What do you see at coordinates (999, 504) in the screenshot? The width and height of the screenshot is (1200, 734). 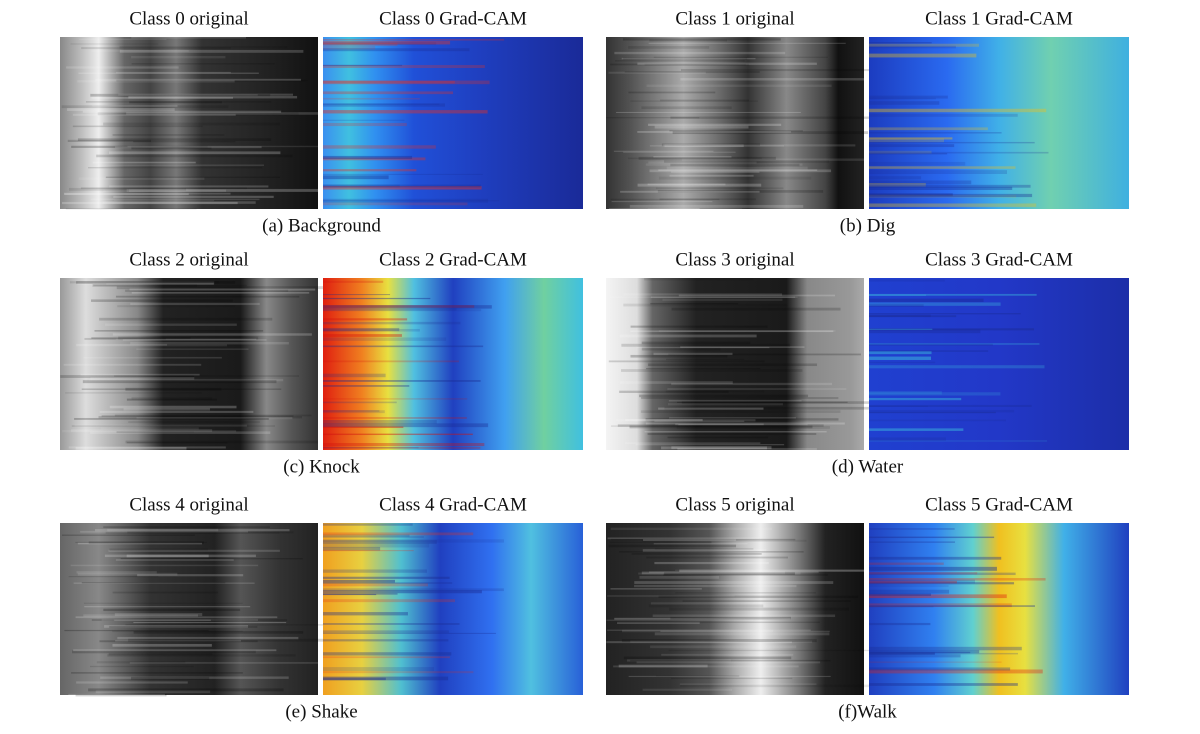 I see `gradcam-title: Class 5 Grad-CAM` at bounding box center [999, 504].